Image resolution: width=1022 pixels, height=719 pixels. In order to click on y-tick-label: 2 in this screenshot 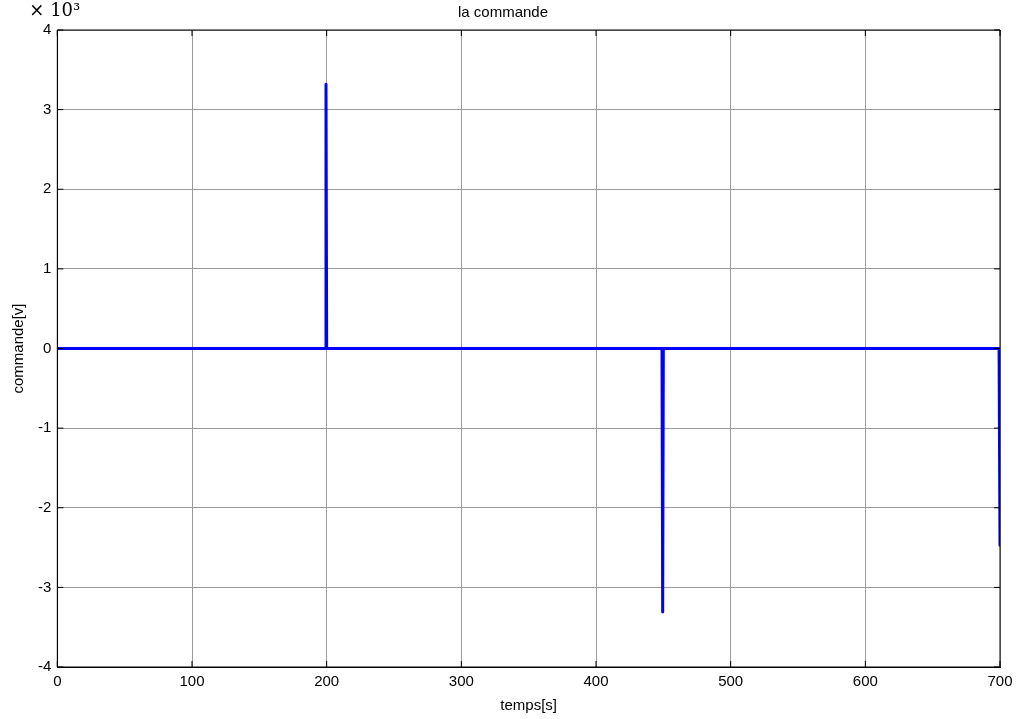, I will do `click(47, 188)`.